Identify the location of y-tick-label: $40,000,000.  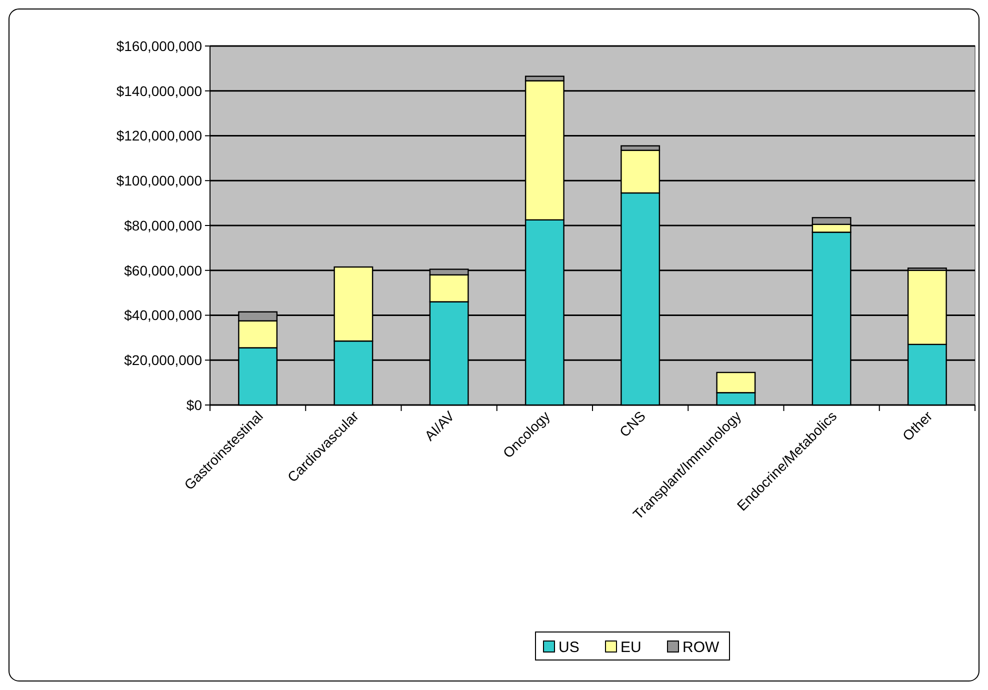
(163, 315).